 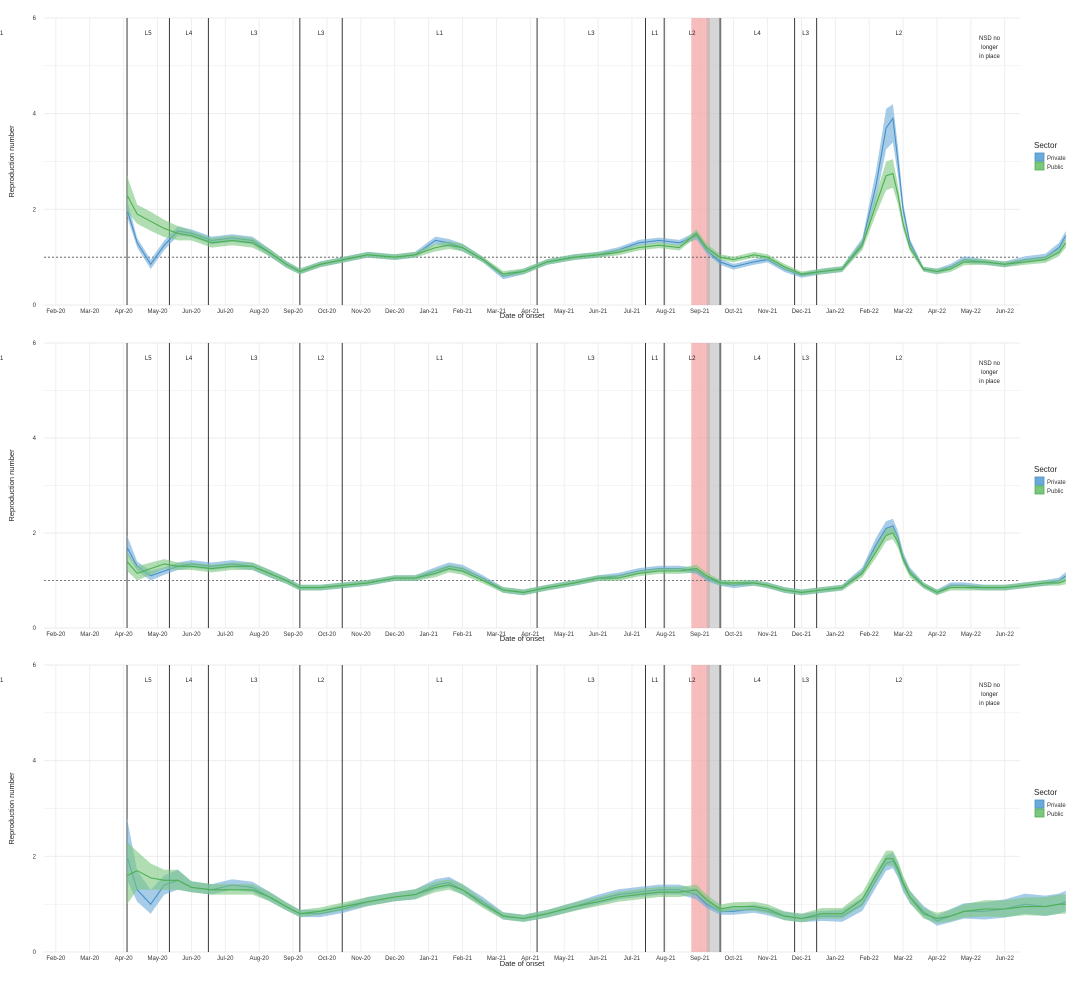 What do you see at coordinates (596, 559) in the screenshot?
I see `series-line-private` at bounding box center [596, 559].